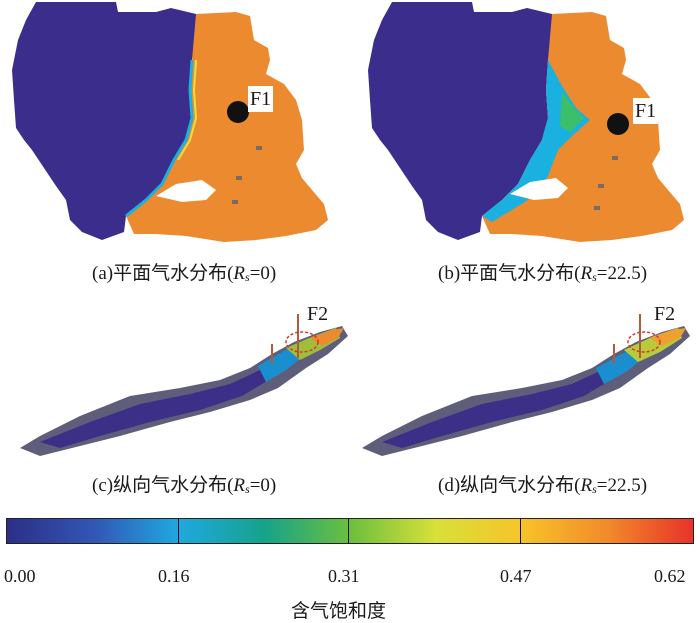 This screenshot has width=700, height=623. What do you see at coordinates (187, 110) in the screenshot?
I see `transition-rim-inner` at bounding box center [187, 110].